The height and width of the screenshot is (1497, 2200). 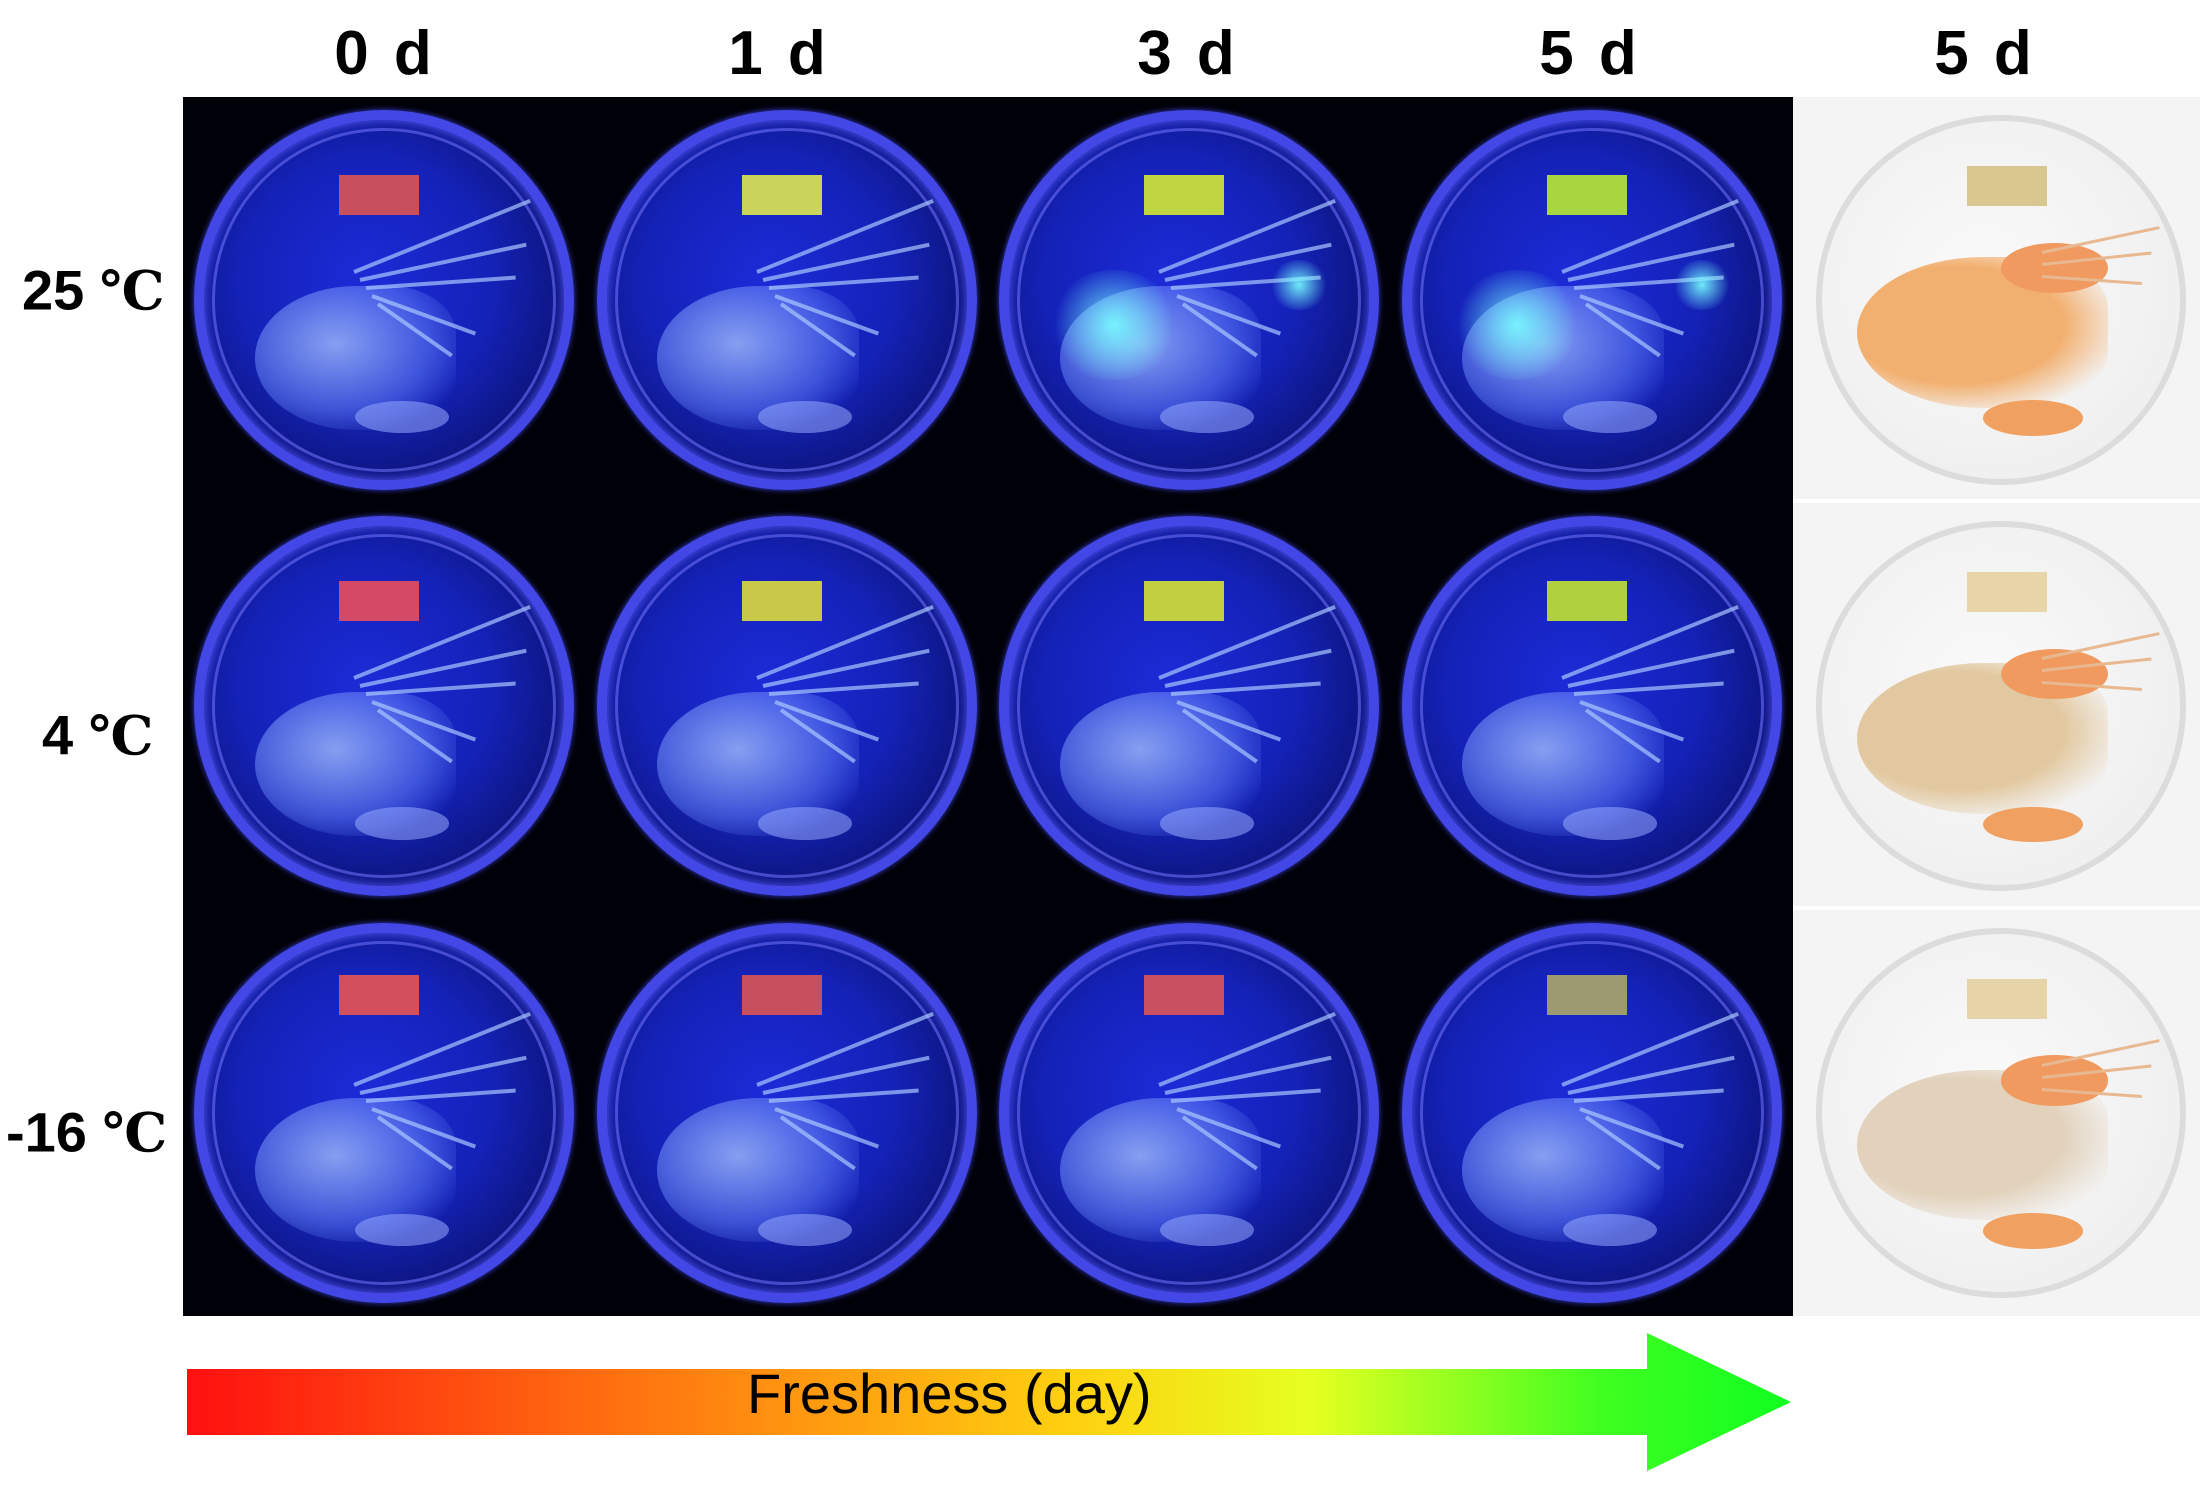 What do you see at coordinates (2054, 674) in the screenshot?
I see `shrimp-head` at bounding box center [2054, 674].